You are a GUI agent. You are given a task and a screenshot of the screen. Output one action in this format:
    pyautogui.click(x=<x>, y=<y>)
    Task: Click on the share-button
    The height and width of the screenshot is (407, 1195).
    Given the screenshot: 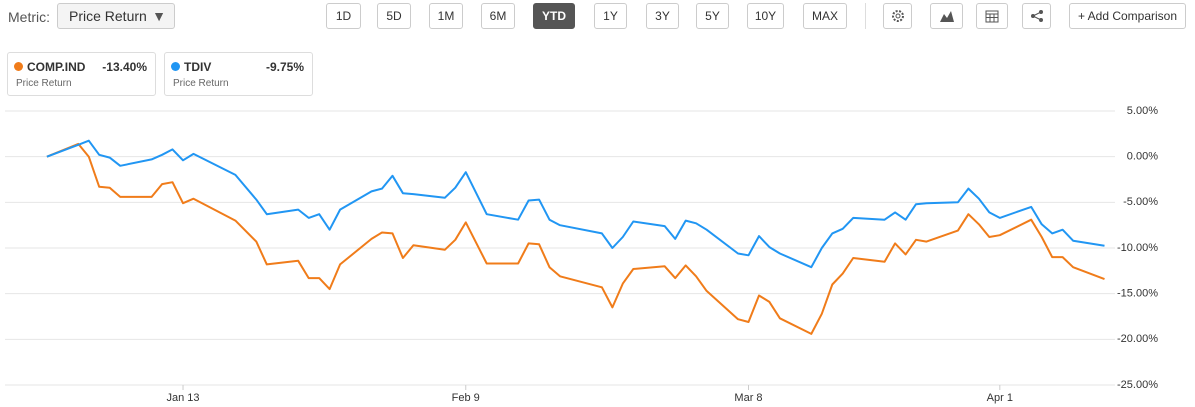 What is the action you would take?
    pyautogui.click(x=1036, y=16)
    